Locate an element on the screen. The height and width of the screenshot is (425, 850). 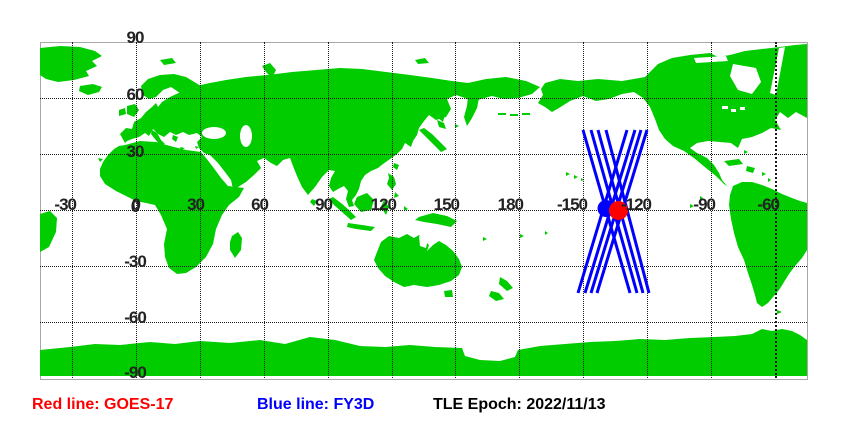
lon-label--90: -90 is located at coordinates (704, 204).